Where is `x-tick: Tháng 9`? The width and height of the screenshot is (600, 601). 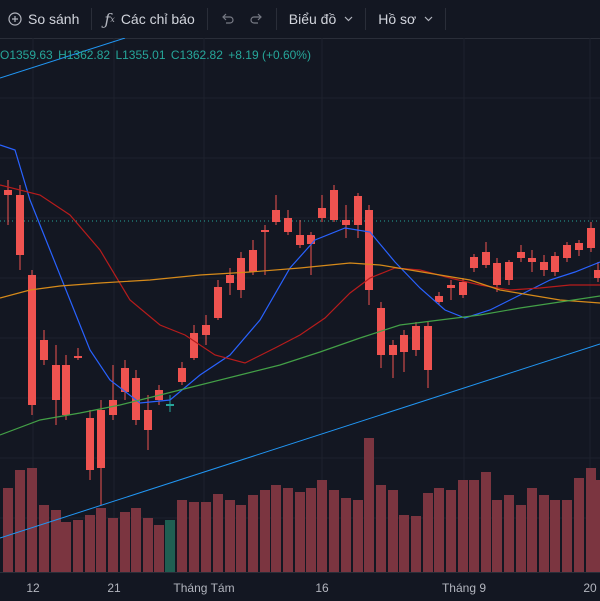 x-tick: Tháng 9 is located at coordinates (464, 588).